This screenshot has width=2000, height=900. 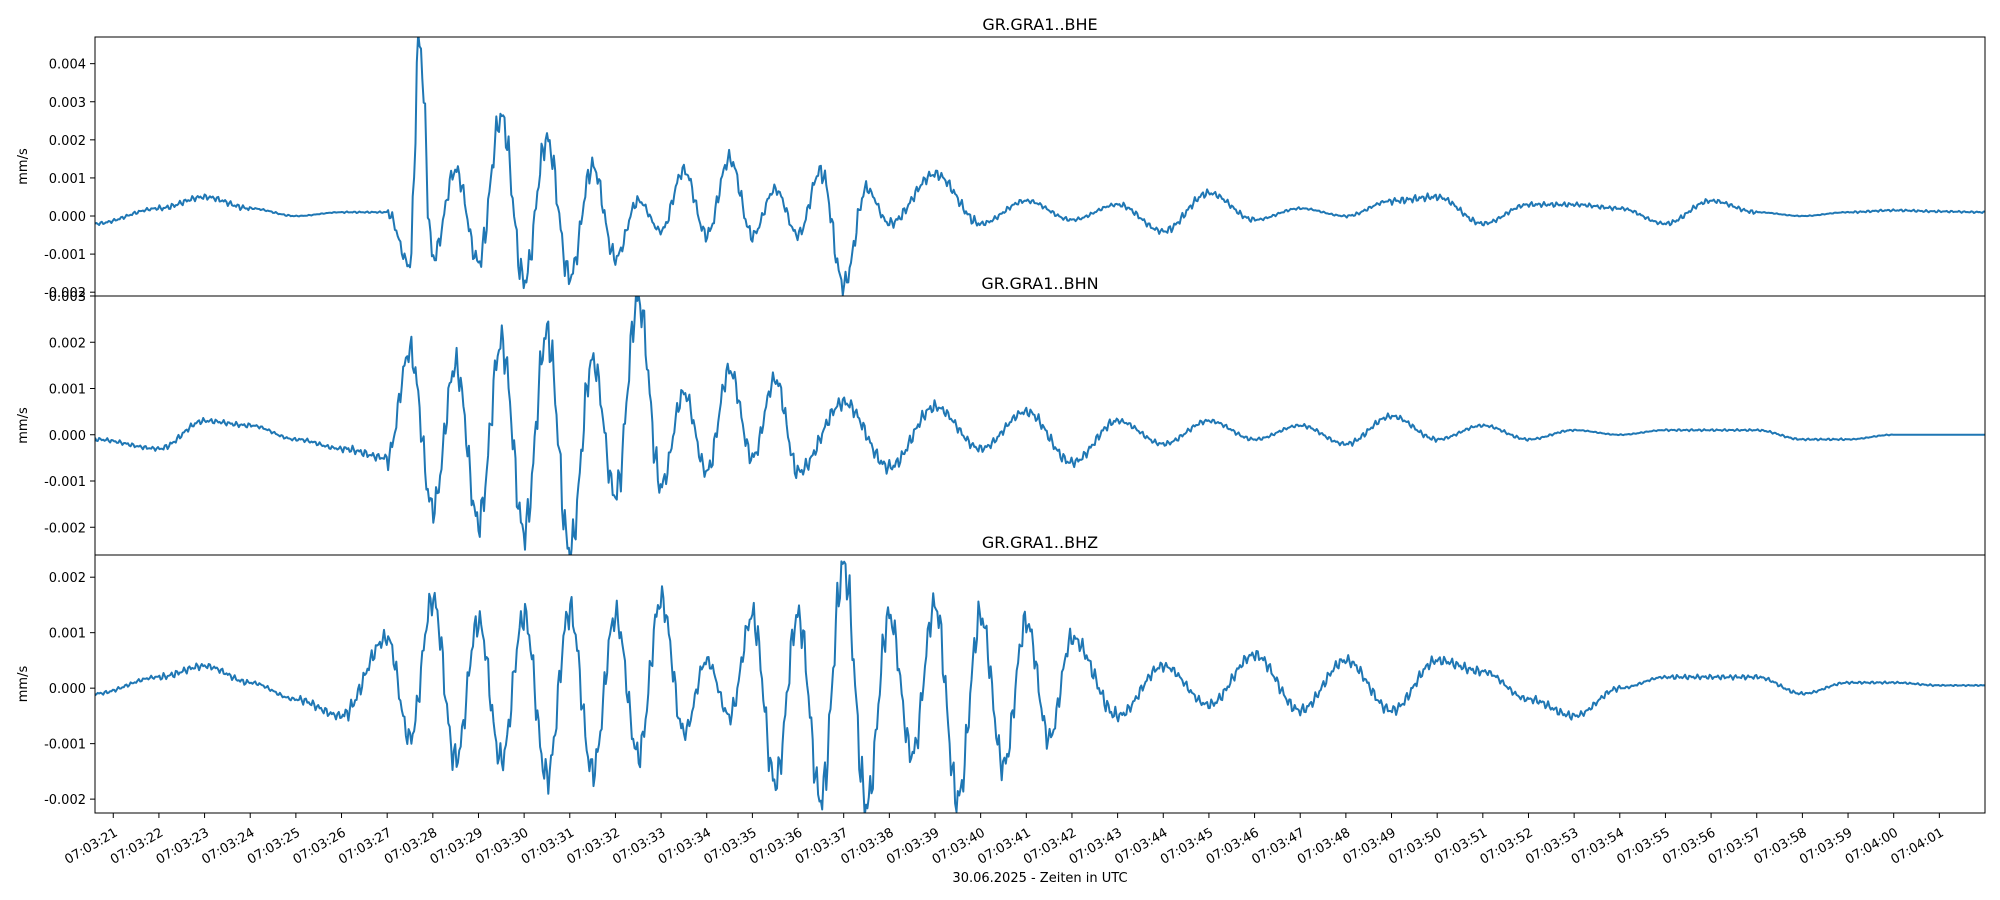 I want to click on y-tick-label: 0.004, so click(x=67, y=65).